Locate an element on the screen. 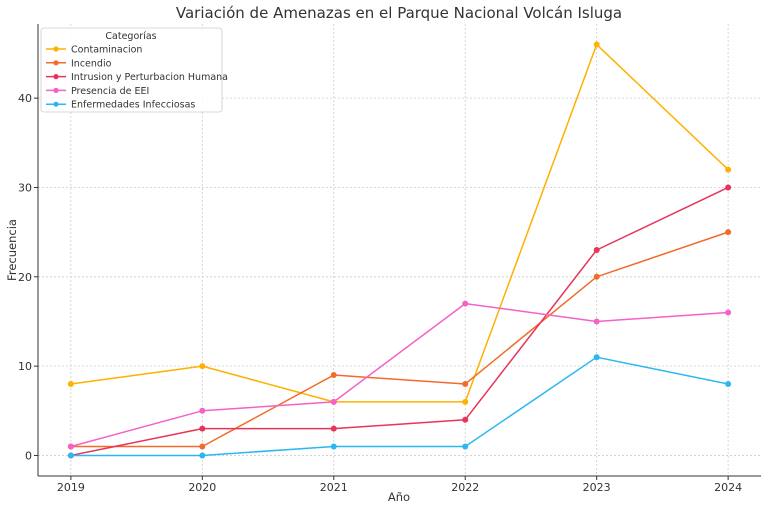  legend-item: Presencia de EEI is located at coordinates (97, 91).